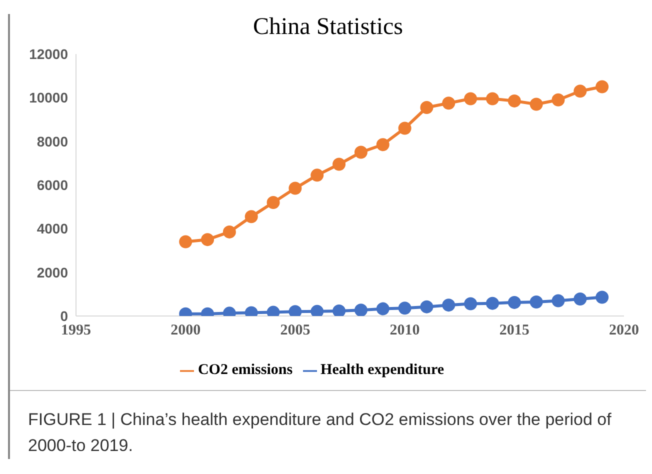 Image resolution: width=652 pixels, height=474 pixels. Describe the element at coordinates (48, 98) in the screenshot. I see `y-tick-label: 10000` at that location.